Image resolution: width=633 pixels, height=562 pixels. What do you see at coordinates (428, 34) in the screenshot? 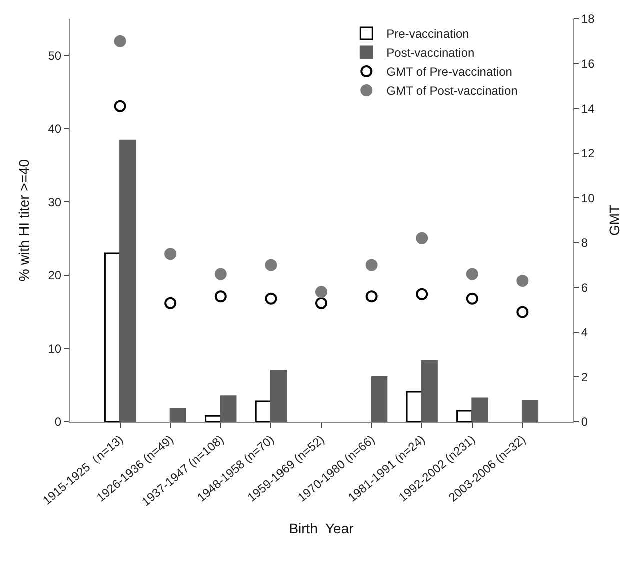
I see `legend-label: Pre-vaccination` at bounding box center [428, 34].